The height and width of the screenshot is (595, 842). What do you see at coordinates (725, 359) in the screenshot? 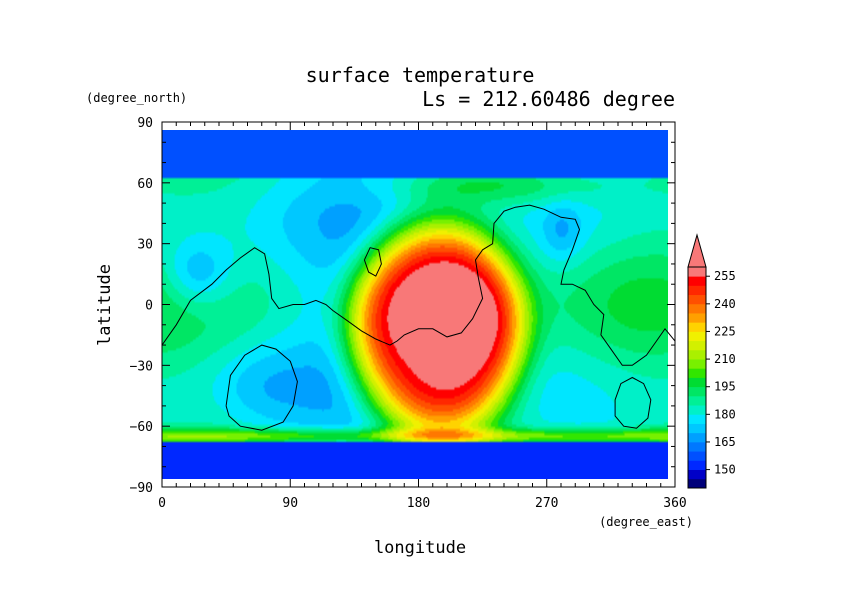
I see `colorbar-tick-label: 210` at bounding box center [725, 359].